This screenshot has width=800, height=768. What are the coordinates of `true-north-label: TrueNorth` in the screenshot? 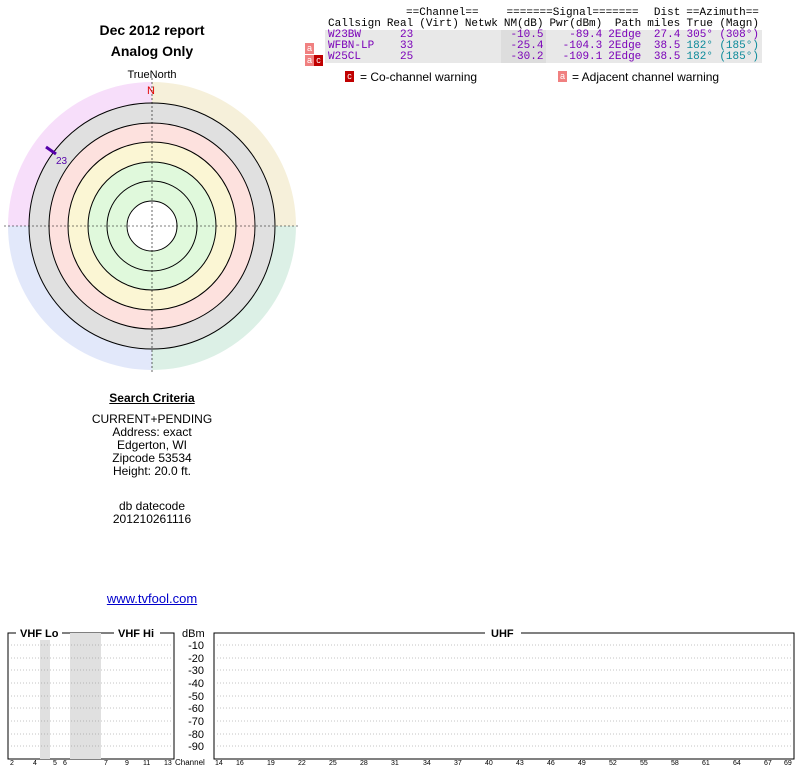 It's located at (152, 75).